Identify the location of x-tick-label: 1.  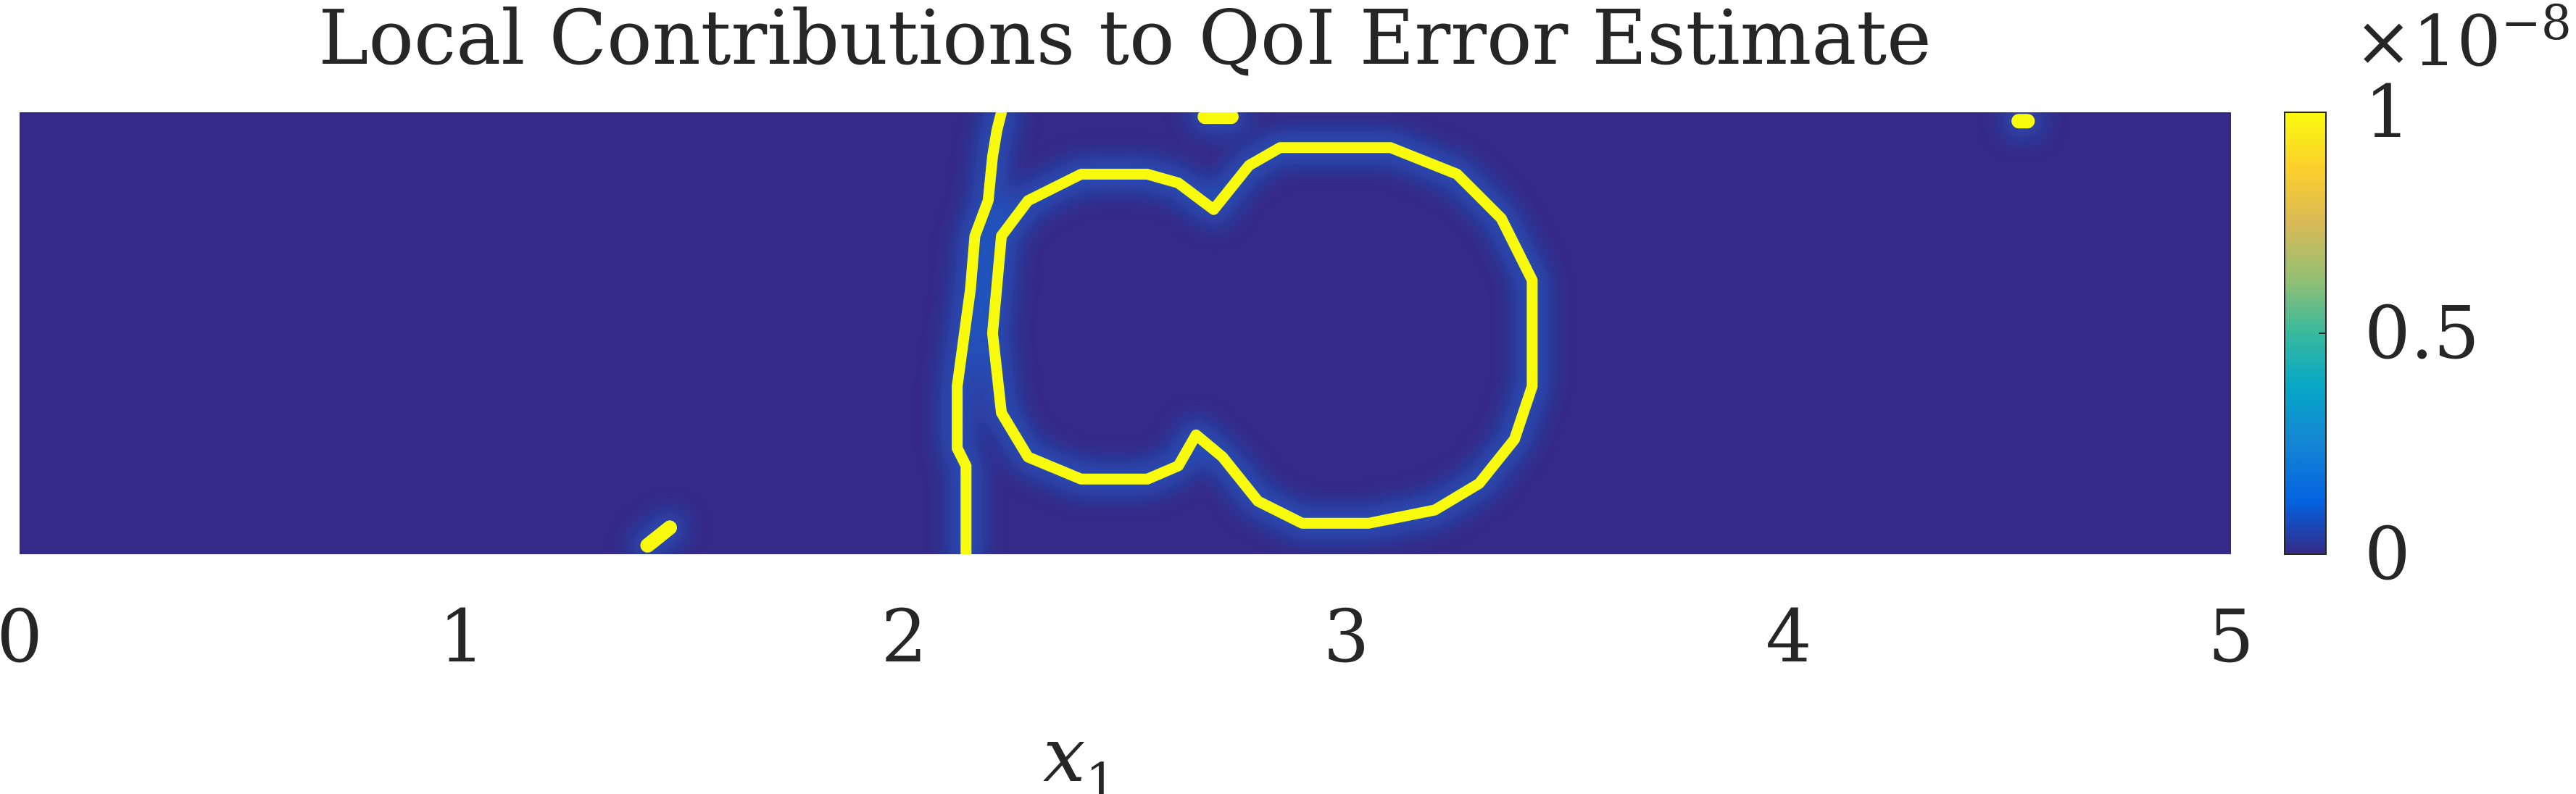
(462, 636).